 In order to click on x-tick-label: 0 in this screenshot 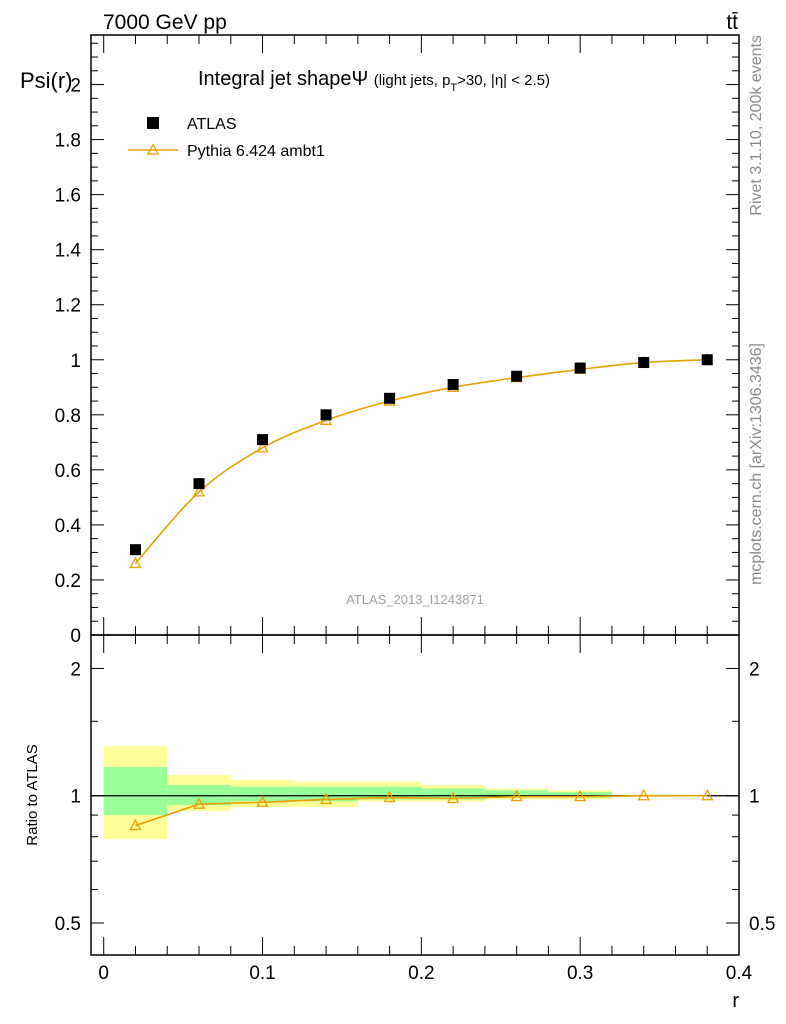, I will do `click(103, 973)`.